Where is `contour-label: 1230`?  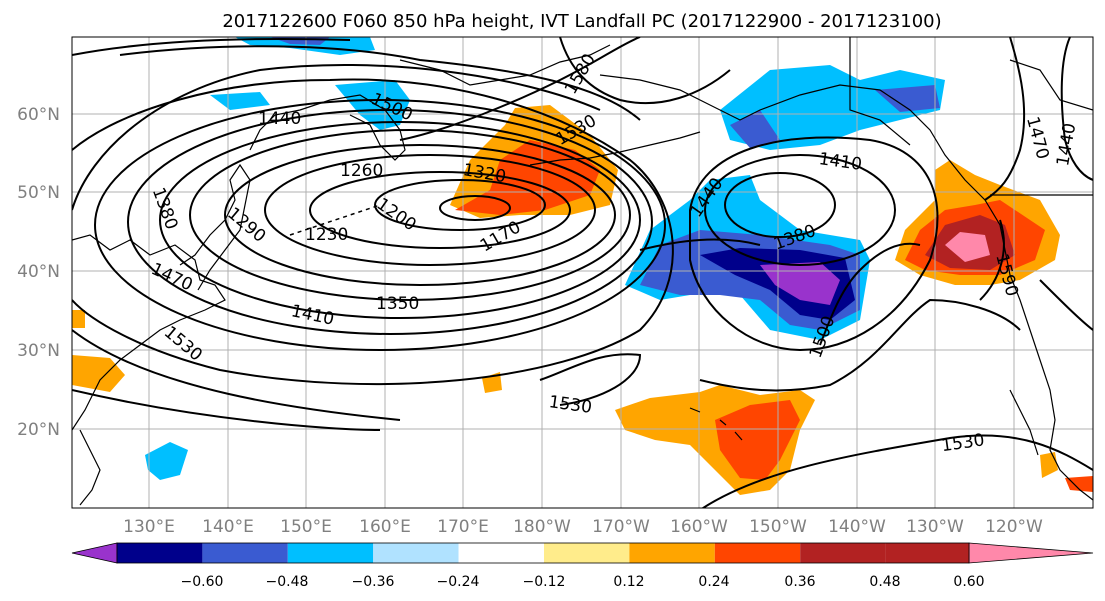
contour-label: 1230 is located at coordinates (326, 235).